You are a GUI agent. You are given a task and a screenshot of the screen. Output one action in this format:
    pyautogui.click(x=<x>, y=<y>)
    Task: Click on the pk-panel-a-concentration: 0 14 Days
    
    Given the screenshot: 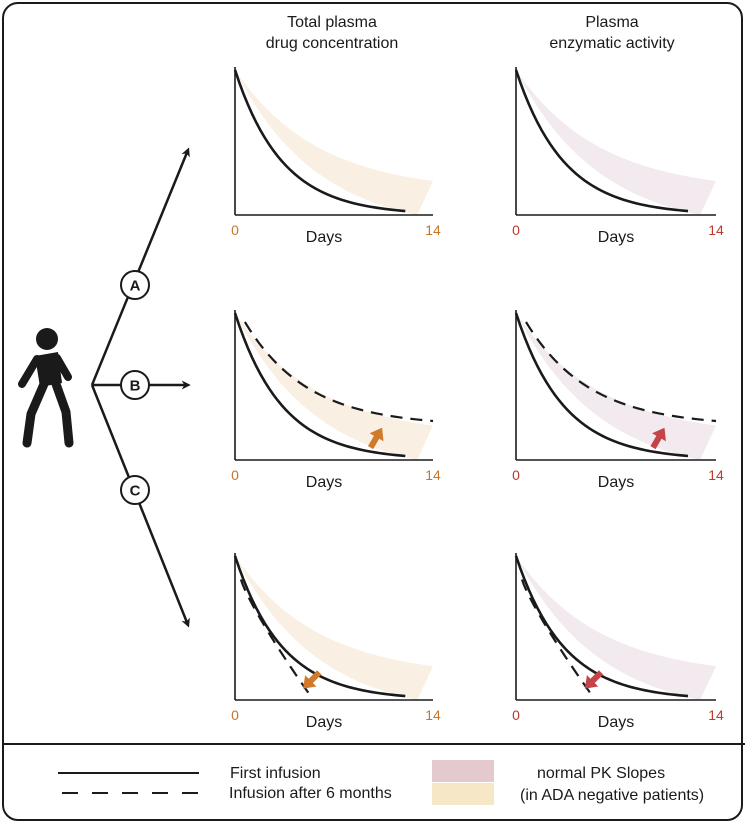 What is the action you would take?
    pyautogui.click(x=336, y=156)
    